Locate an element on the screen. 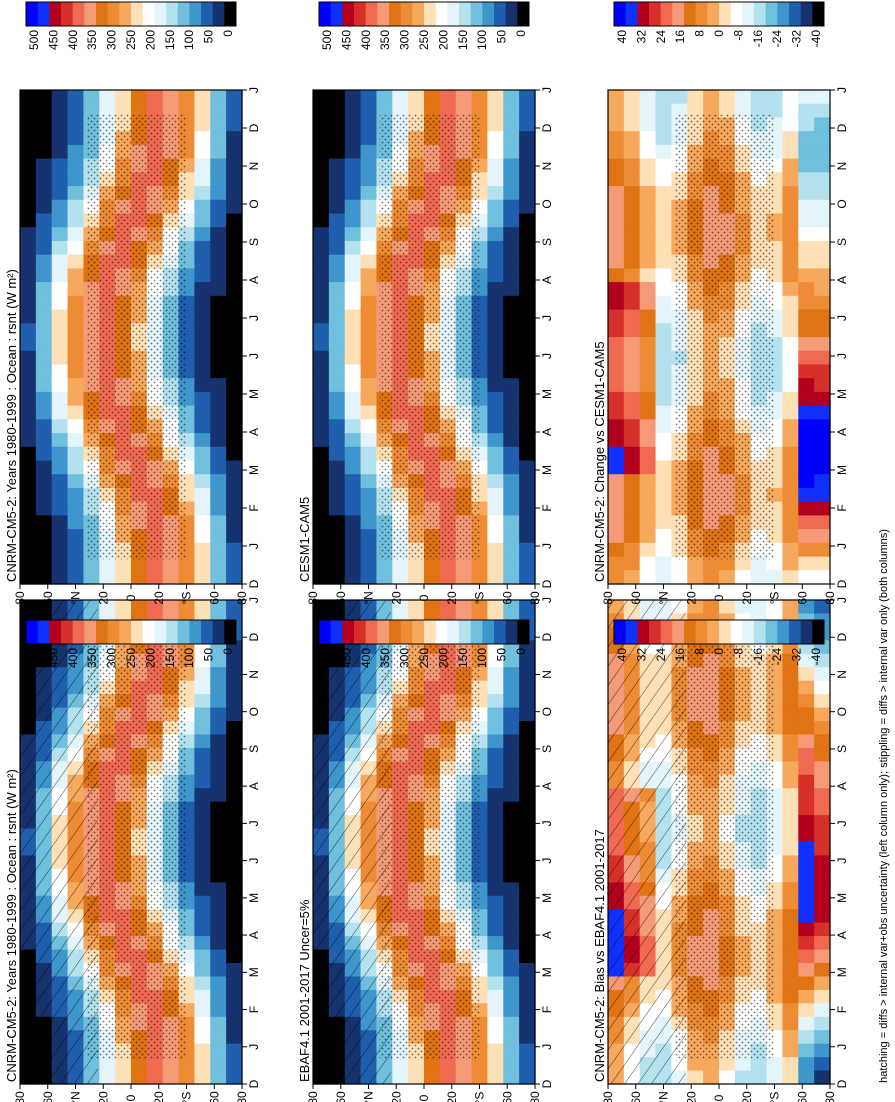  colorbar-label: 450 is located at coordinates (53, 40).